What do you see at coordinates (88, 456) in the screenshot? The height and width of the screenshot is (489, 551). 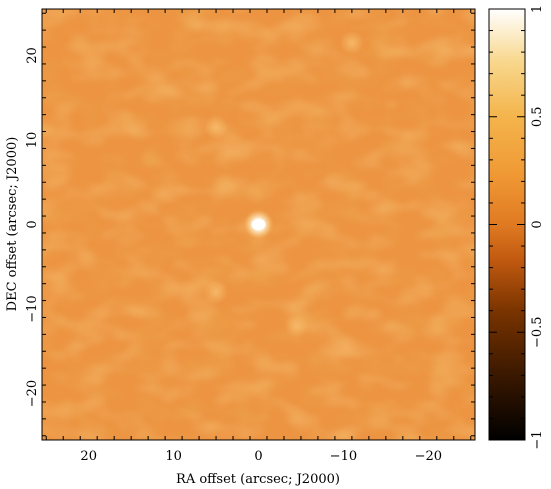 I see `x-tick-label: 20` at bounding box center [88, 456].